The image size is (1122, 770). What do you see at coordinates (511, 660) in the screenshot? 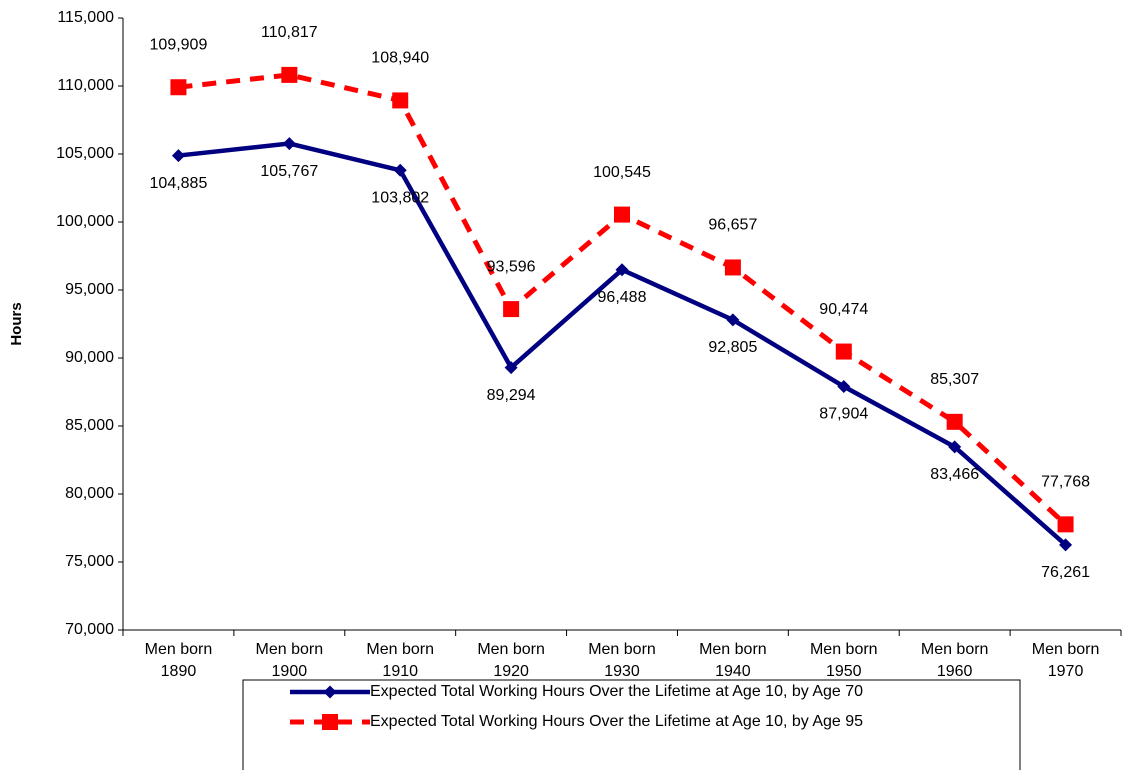
I see `x-tick-label: Men born 1920` at bounding box center [511, 660].